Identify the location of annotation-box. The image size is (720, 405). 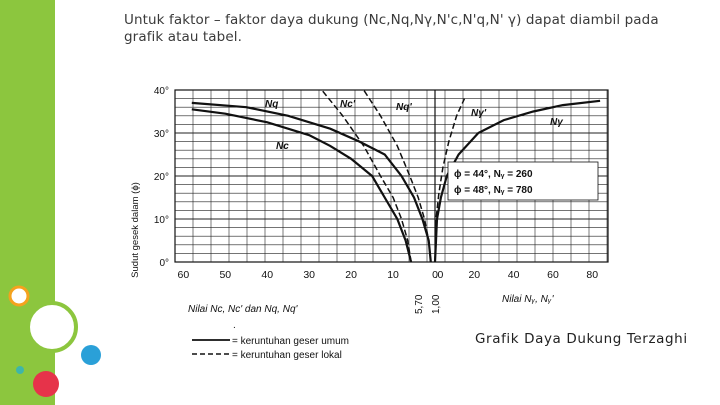
(523, 181).